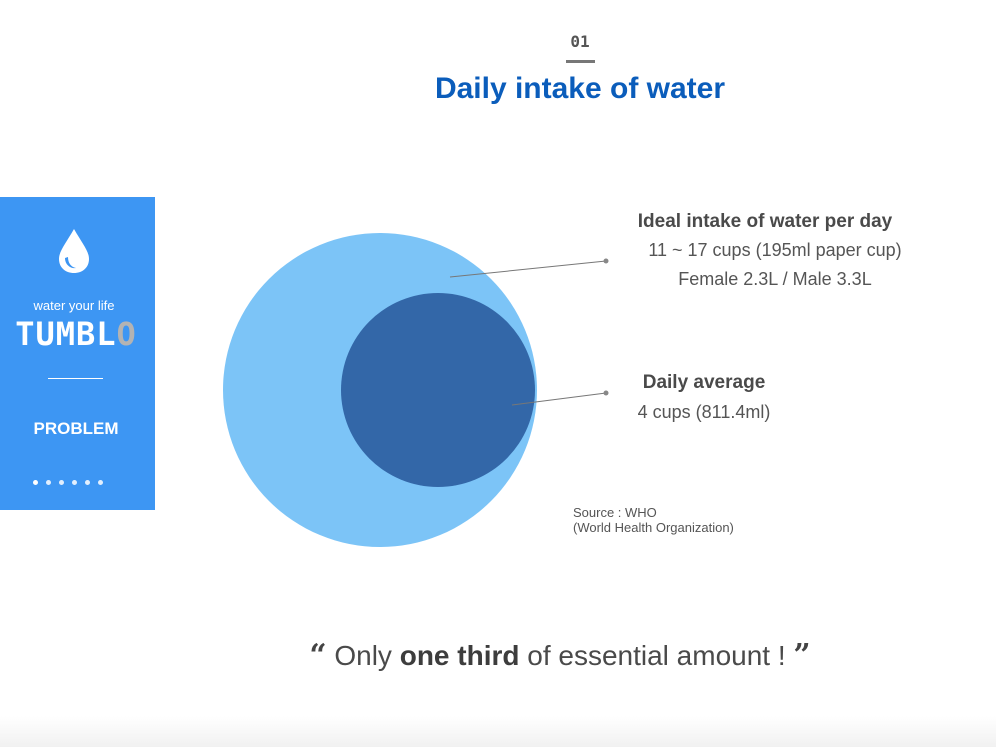  Describe the element at coordinates (528, 269) in the screenshot. I see `ideal-intake-leader-line` at that location.